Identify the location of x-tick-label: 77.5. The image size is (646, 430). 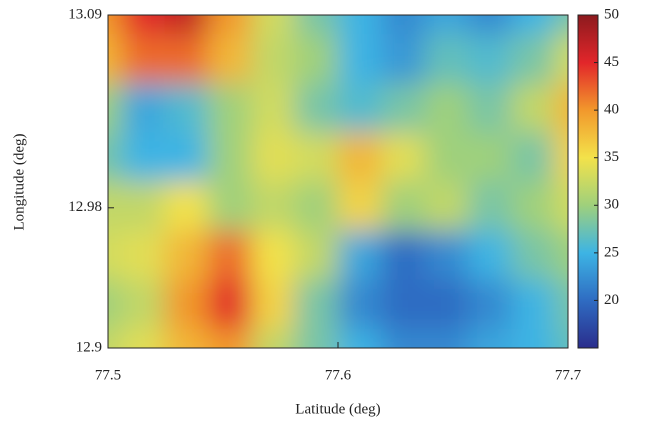
(108, 375).